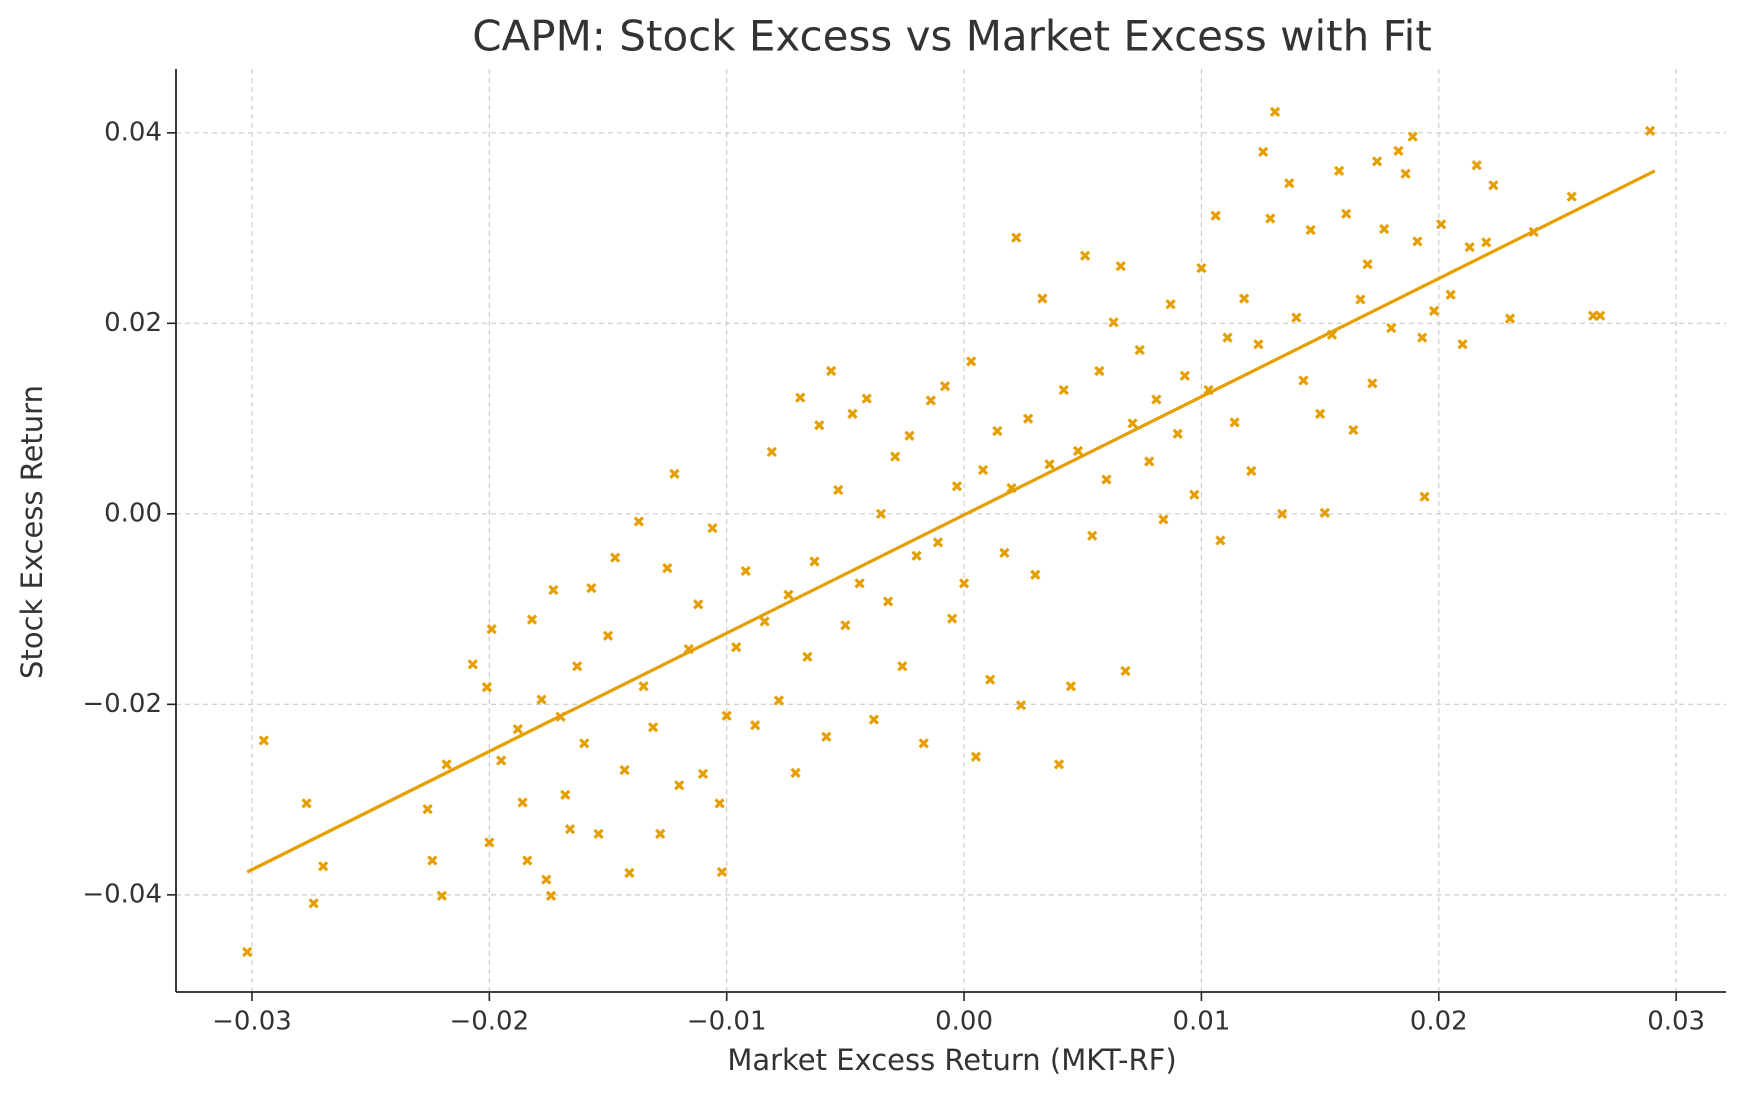 This screenshot has width=1746, height=1101. Describe the element at coordinates (1676, 1022) in the screenshot. I see `x-tick-label: 0.03` at that location.